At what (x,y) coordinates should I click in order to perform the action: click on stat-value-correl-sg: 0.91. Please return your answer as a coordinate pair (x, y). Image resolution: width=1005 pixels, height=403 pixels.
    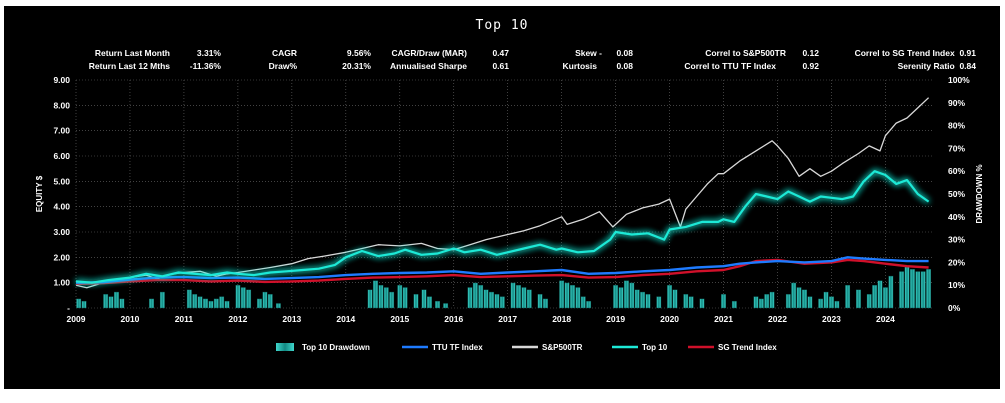
    Looking at the image, I should click on (967, 53).